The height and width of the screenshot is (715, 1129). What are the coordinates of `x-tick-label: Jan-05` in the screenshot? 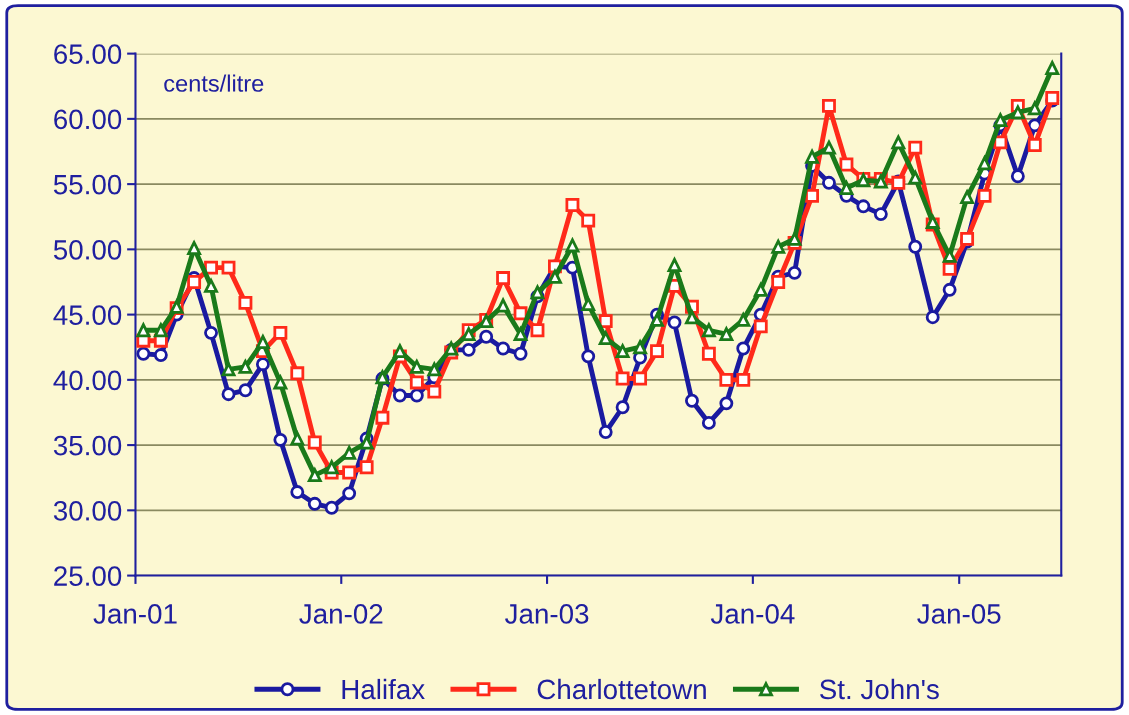 It's located at (959, 614).